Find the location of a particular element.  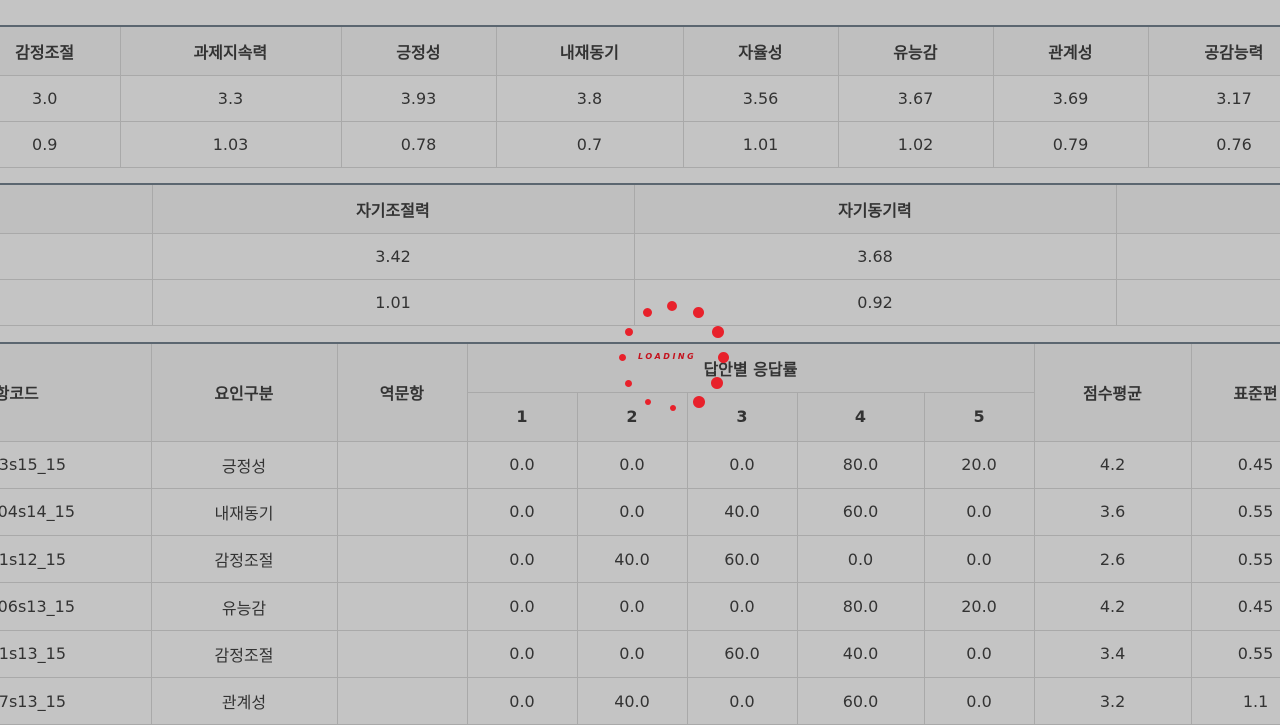

header-option: 3 is located at coordinates (742, 417).